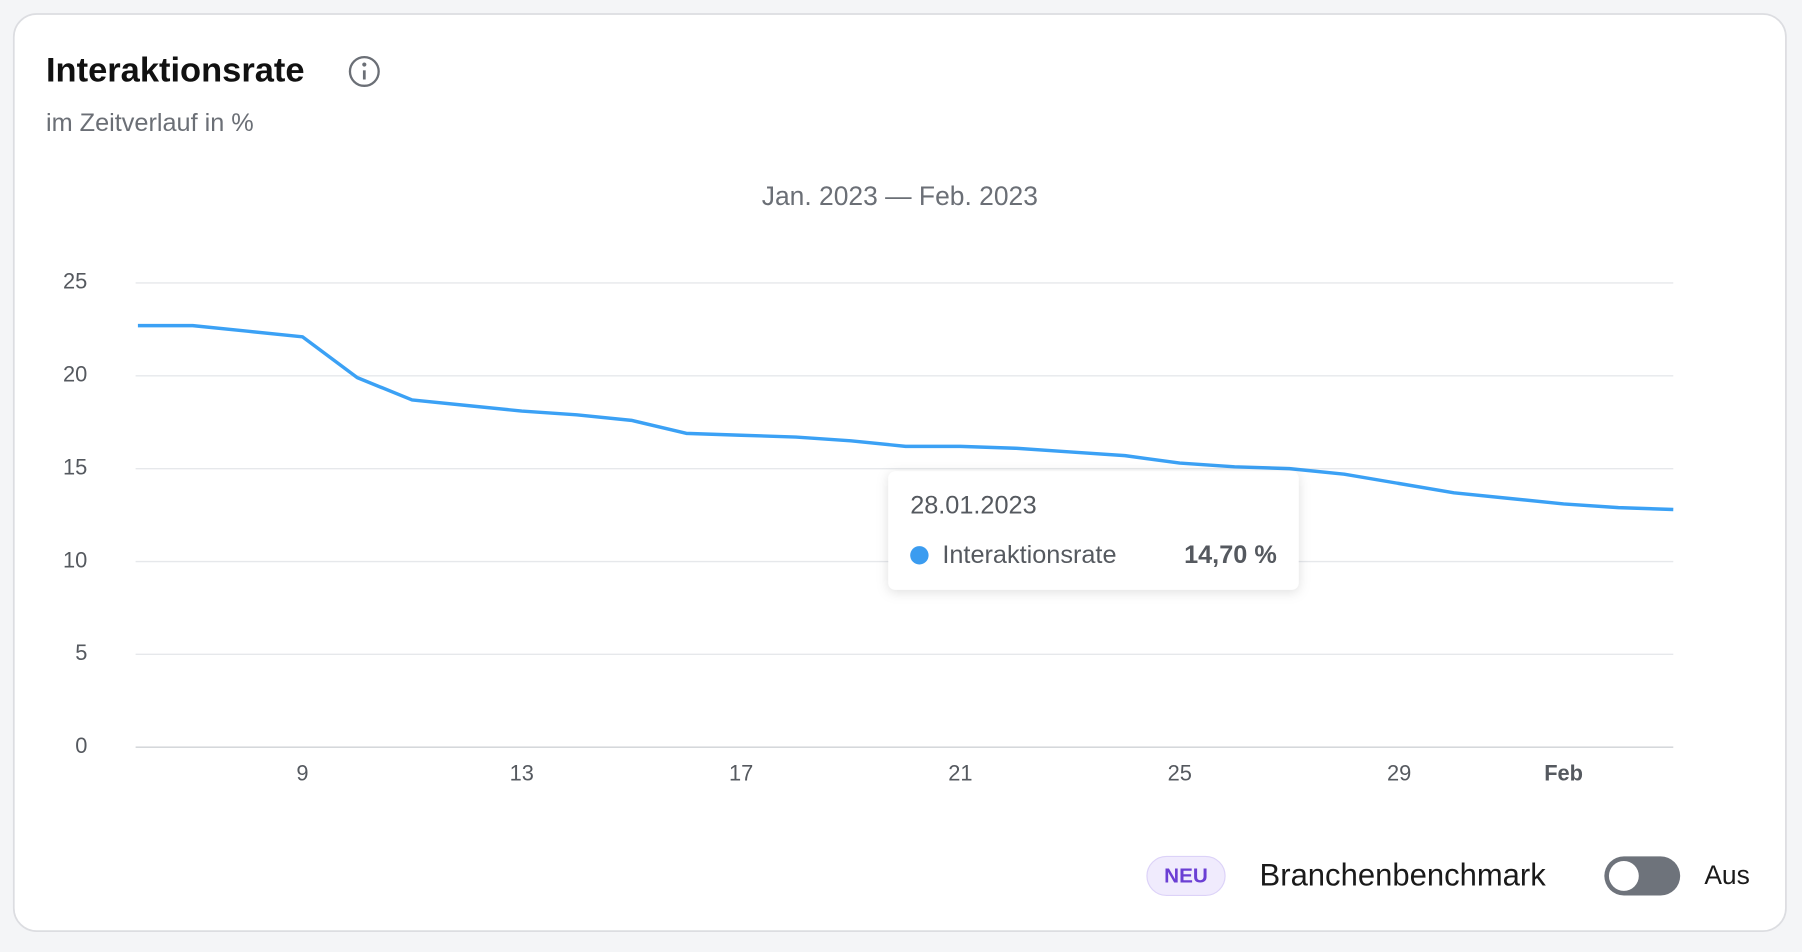 The height and width of the screenshot is (952, 1802). Describe the element at coordinates (741, 773) in the screenshot. I see `x-tick-label: 17` at that location.